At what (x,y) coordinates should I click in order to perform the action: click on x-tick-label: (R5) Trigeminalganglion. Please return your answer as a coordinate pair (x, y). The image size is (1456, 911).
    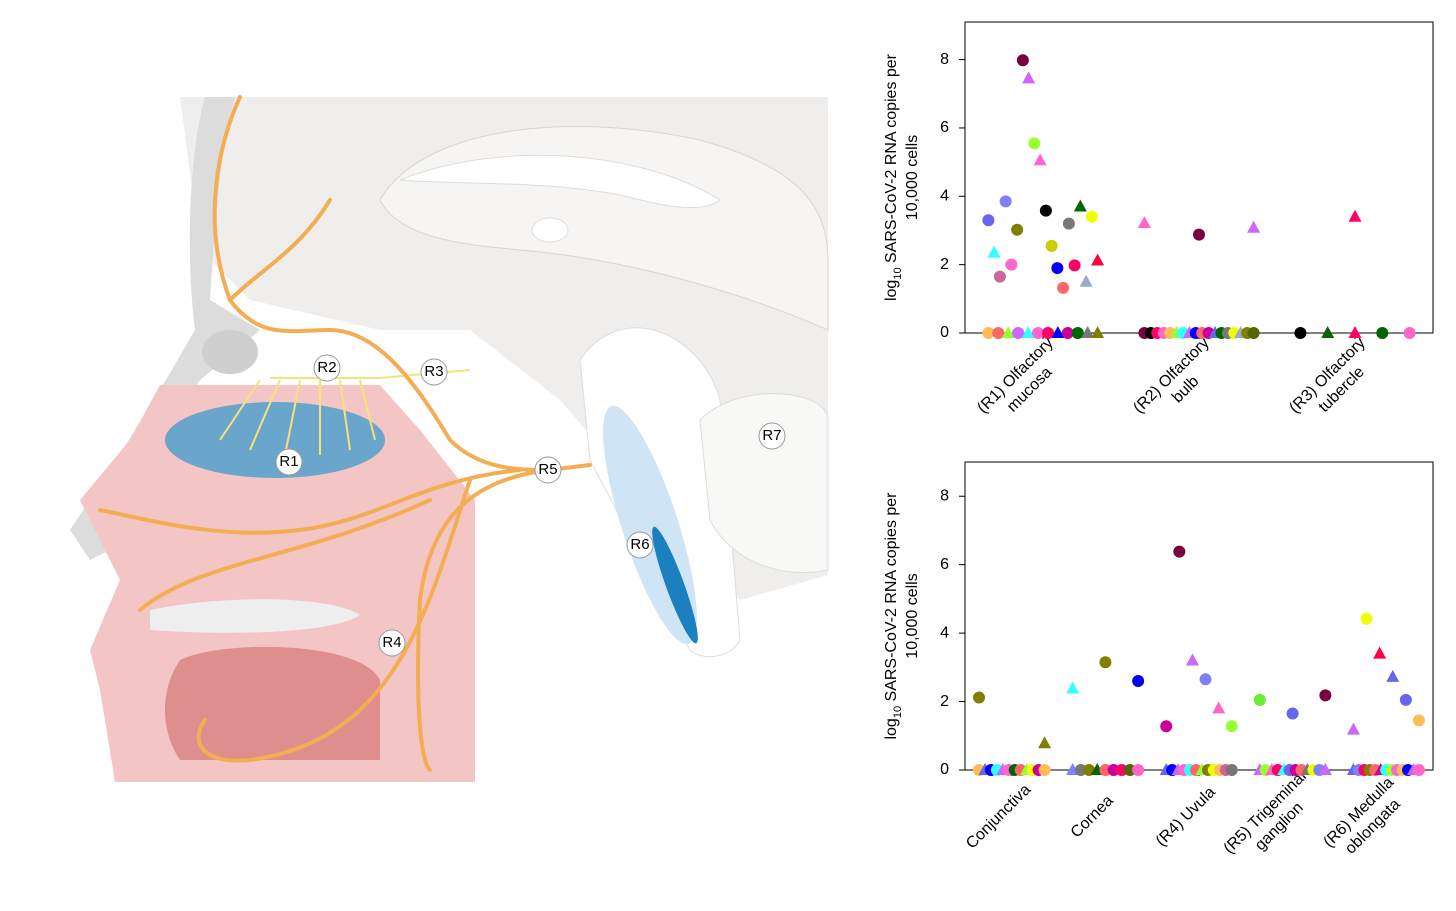
    Looking at the image, I should click on (1272, 819).